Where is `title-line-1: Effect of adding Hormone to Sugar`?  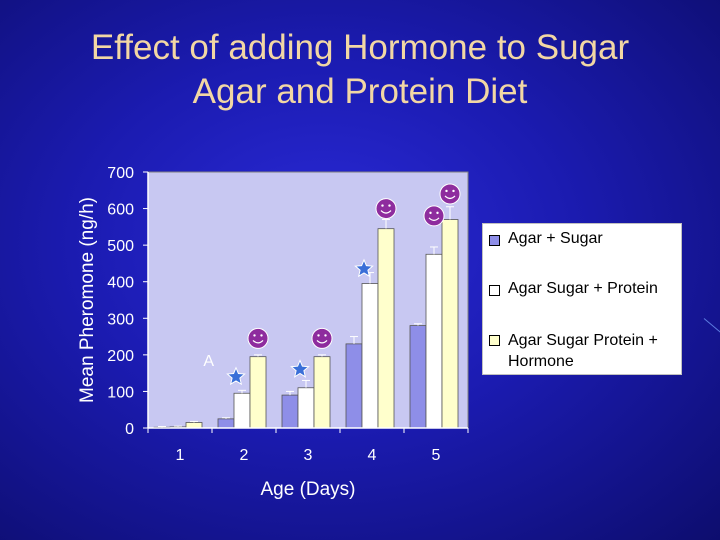
title-line-1: Effect of adding Hormone to Sugar is located at coordinates (360, 47).